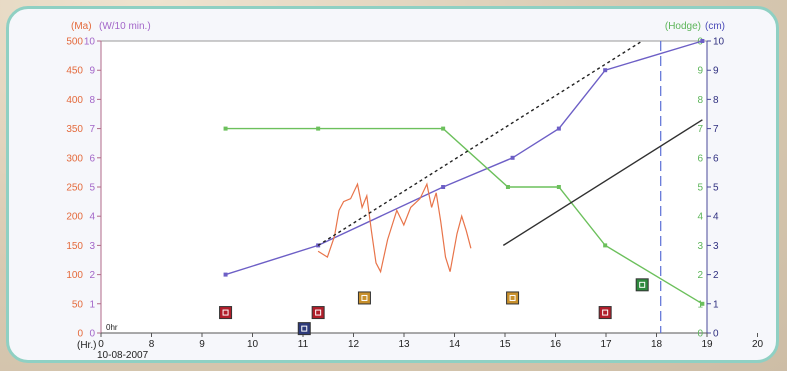 This screenshot has height=371, width=787. Describe the element at coordinates (700, 334) in the screenshot. I see `y-right-inner-tick: 0` at that location.